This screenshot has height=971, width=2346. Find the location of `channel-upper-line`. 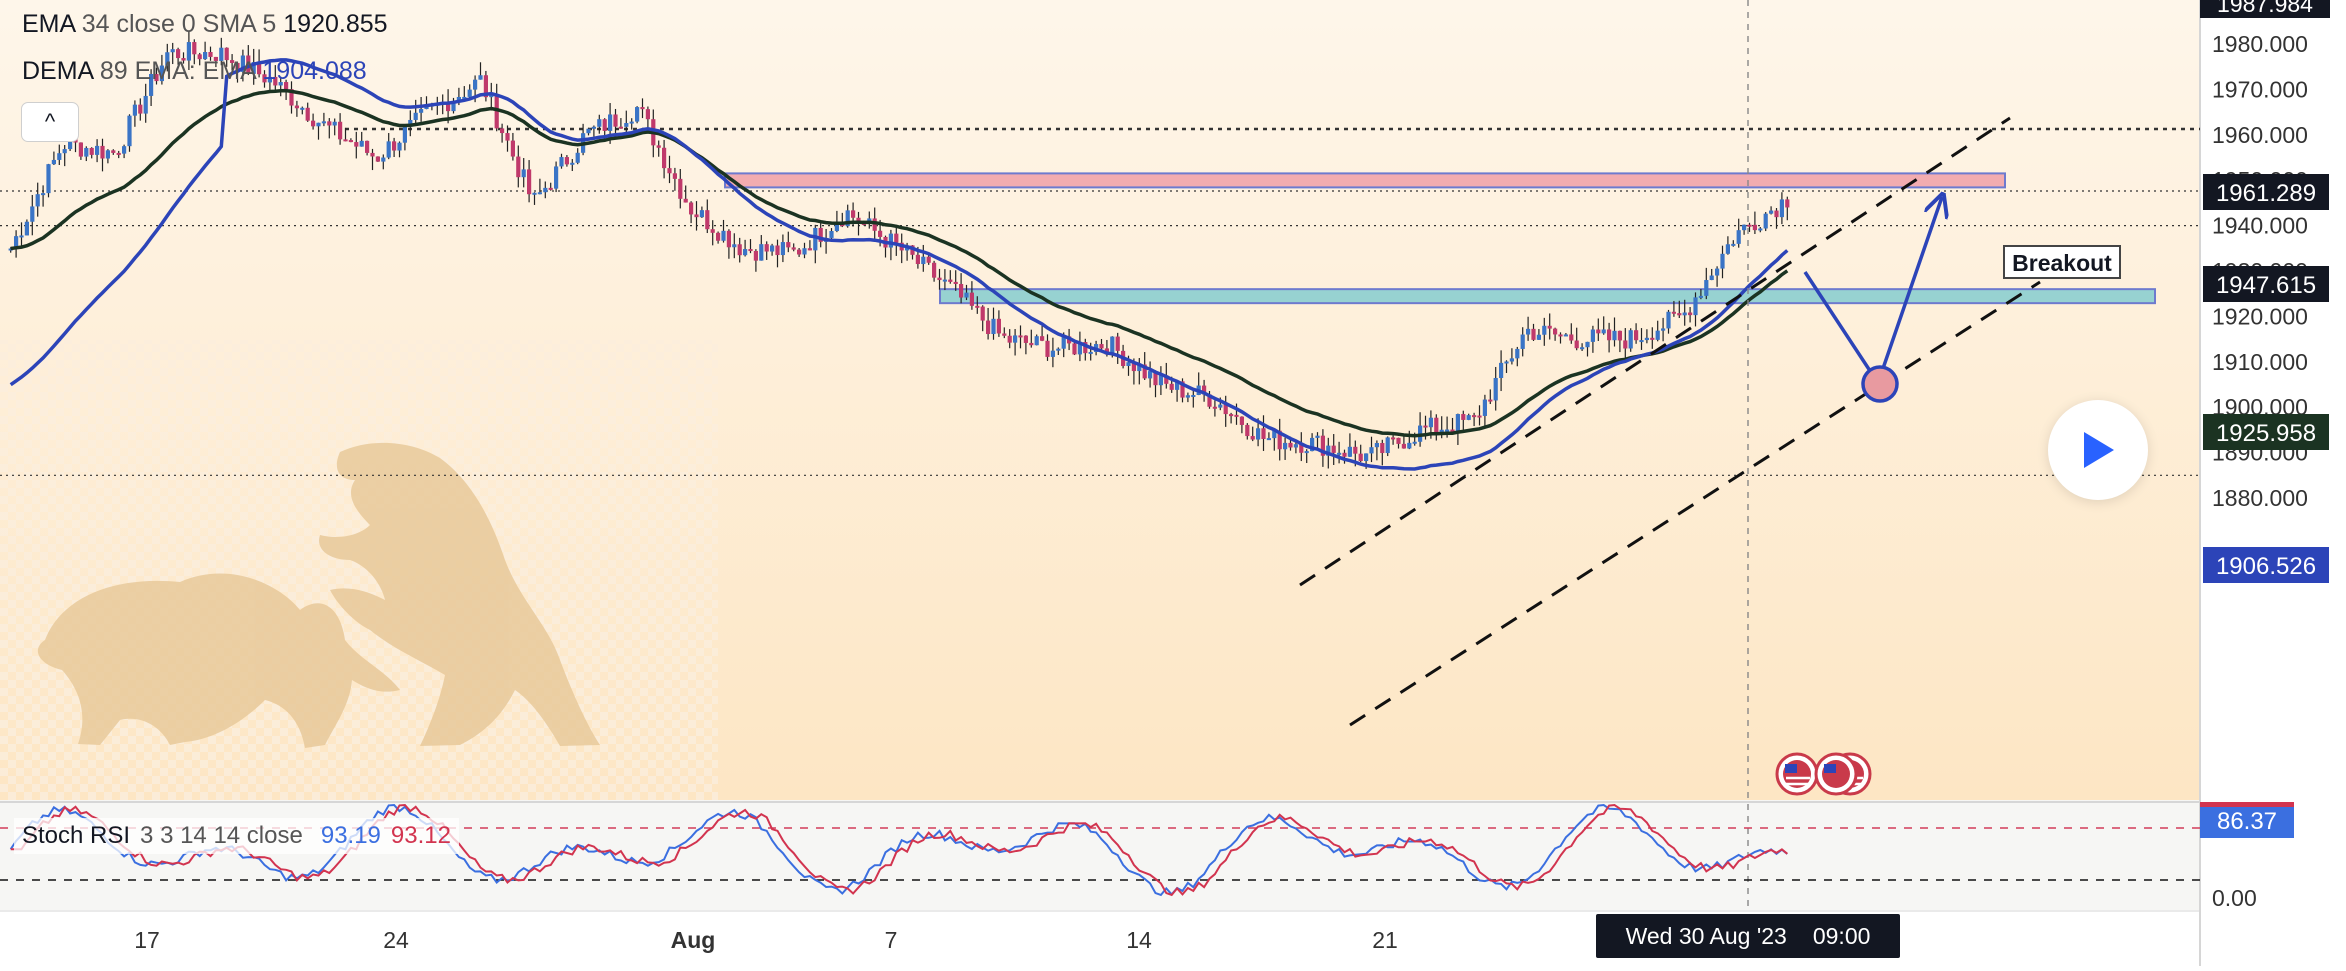

channel-upper-line is located at coordinates (1655, 351).